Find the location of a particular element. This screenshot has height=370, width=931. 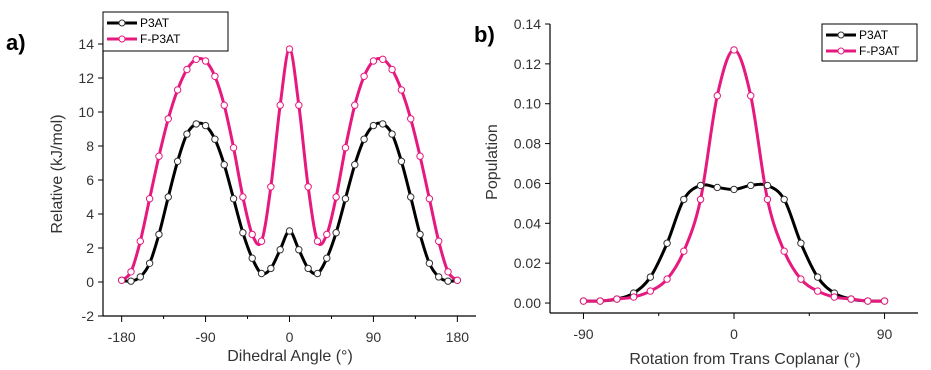

legend-b: P3AT F-P3AT is located at coordinates (869, 42).